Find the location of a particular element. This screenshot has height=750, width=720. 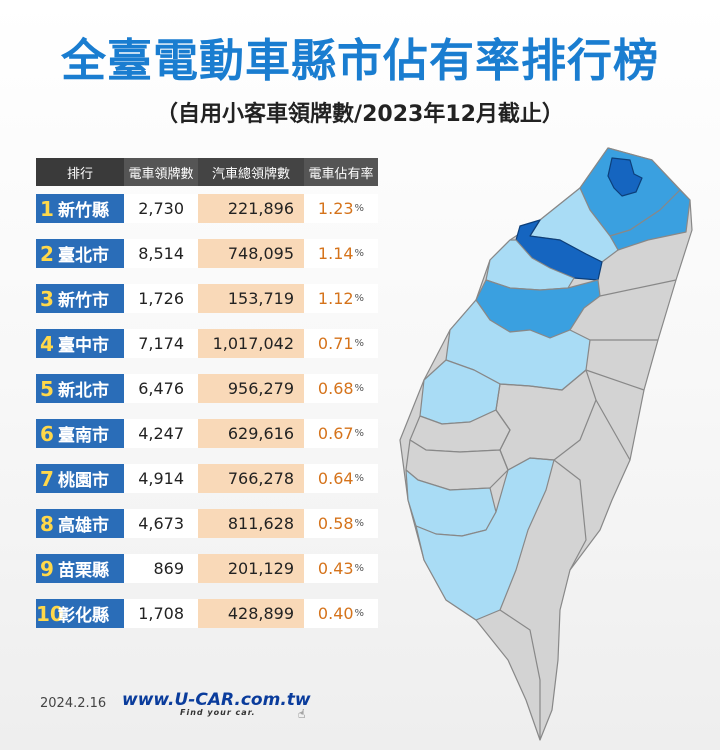

rank-cell: 4 臺中市 is located at coordinates (80, 343).